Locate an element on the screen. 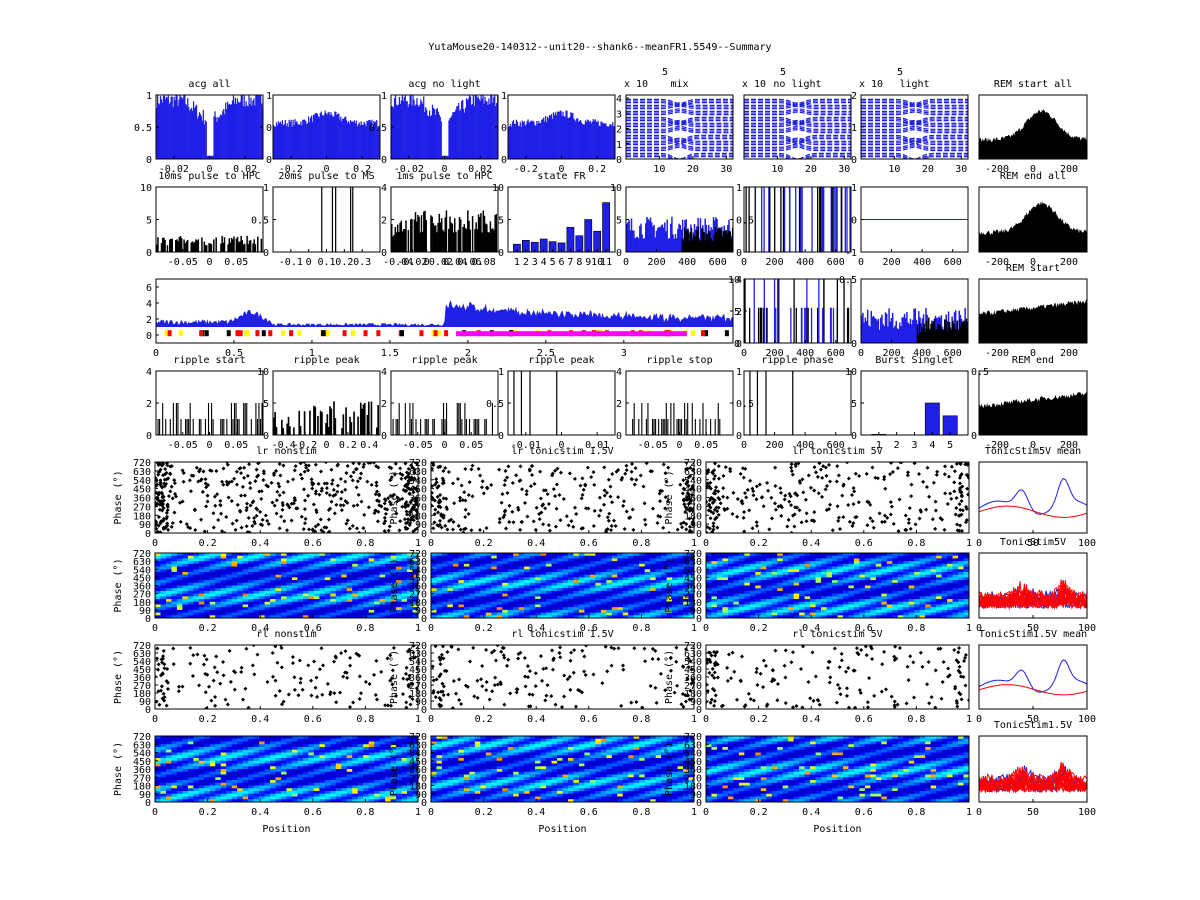 This screenshot has height=900, width=1200. x-tick-label: 5 is located at coordinates (950, 445).